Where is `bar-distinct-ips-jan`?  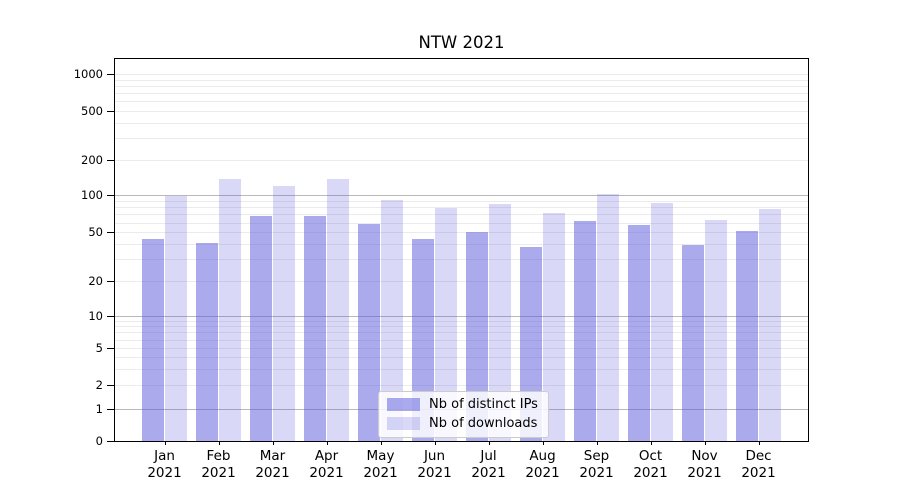
bar-distinct-ips-jan is located at coordinates (153, 340).